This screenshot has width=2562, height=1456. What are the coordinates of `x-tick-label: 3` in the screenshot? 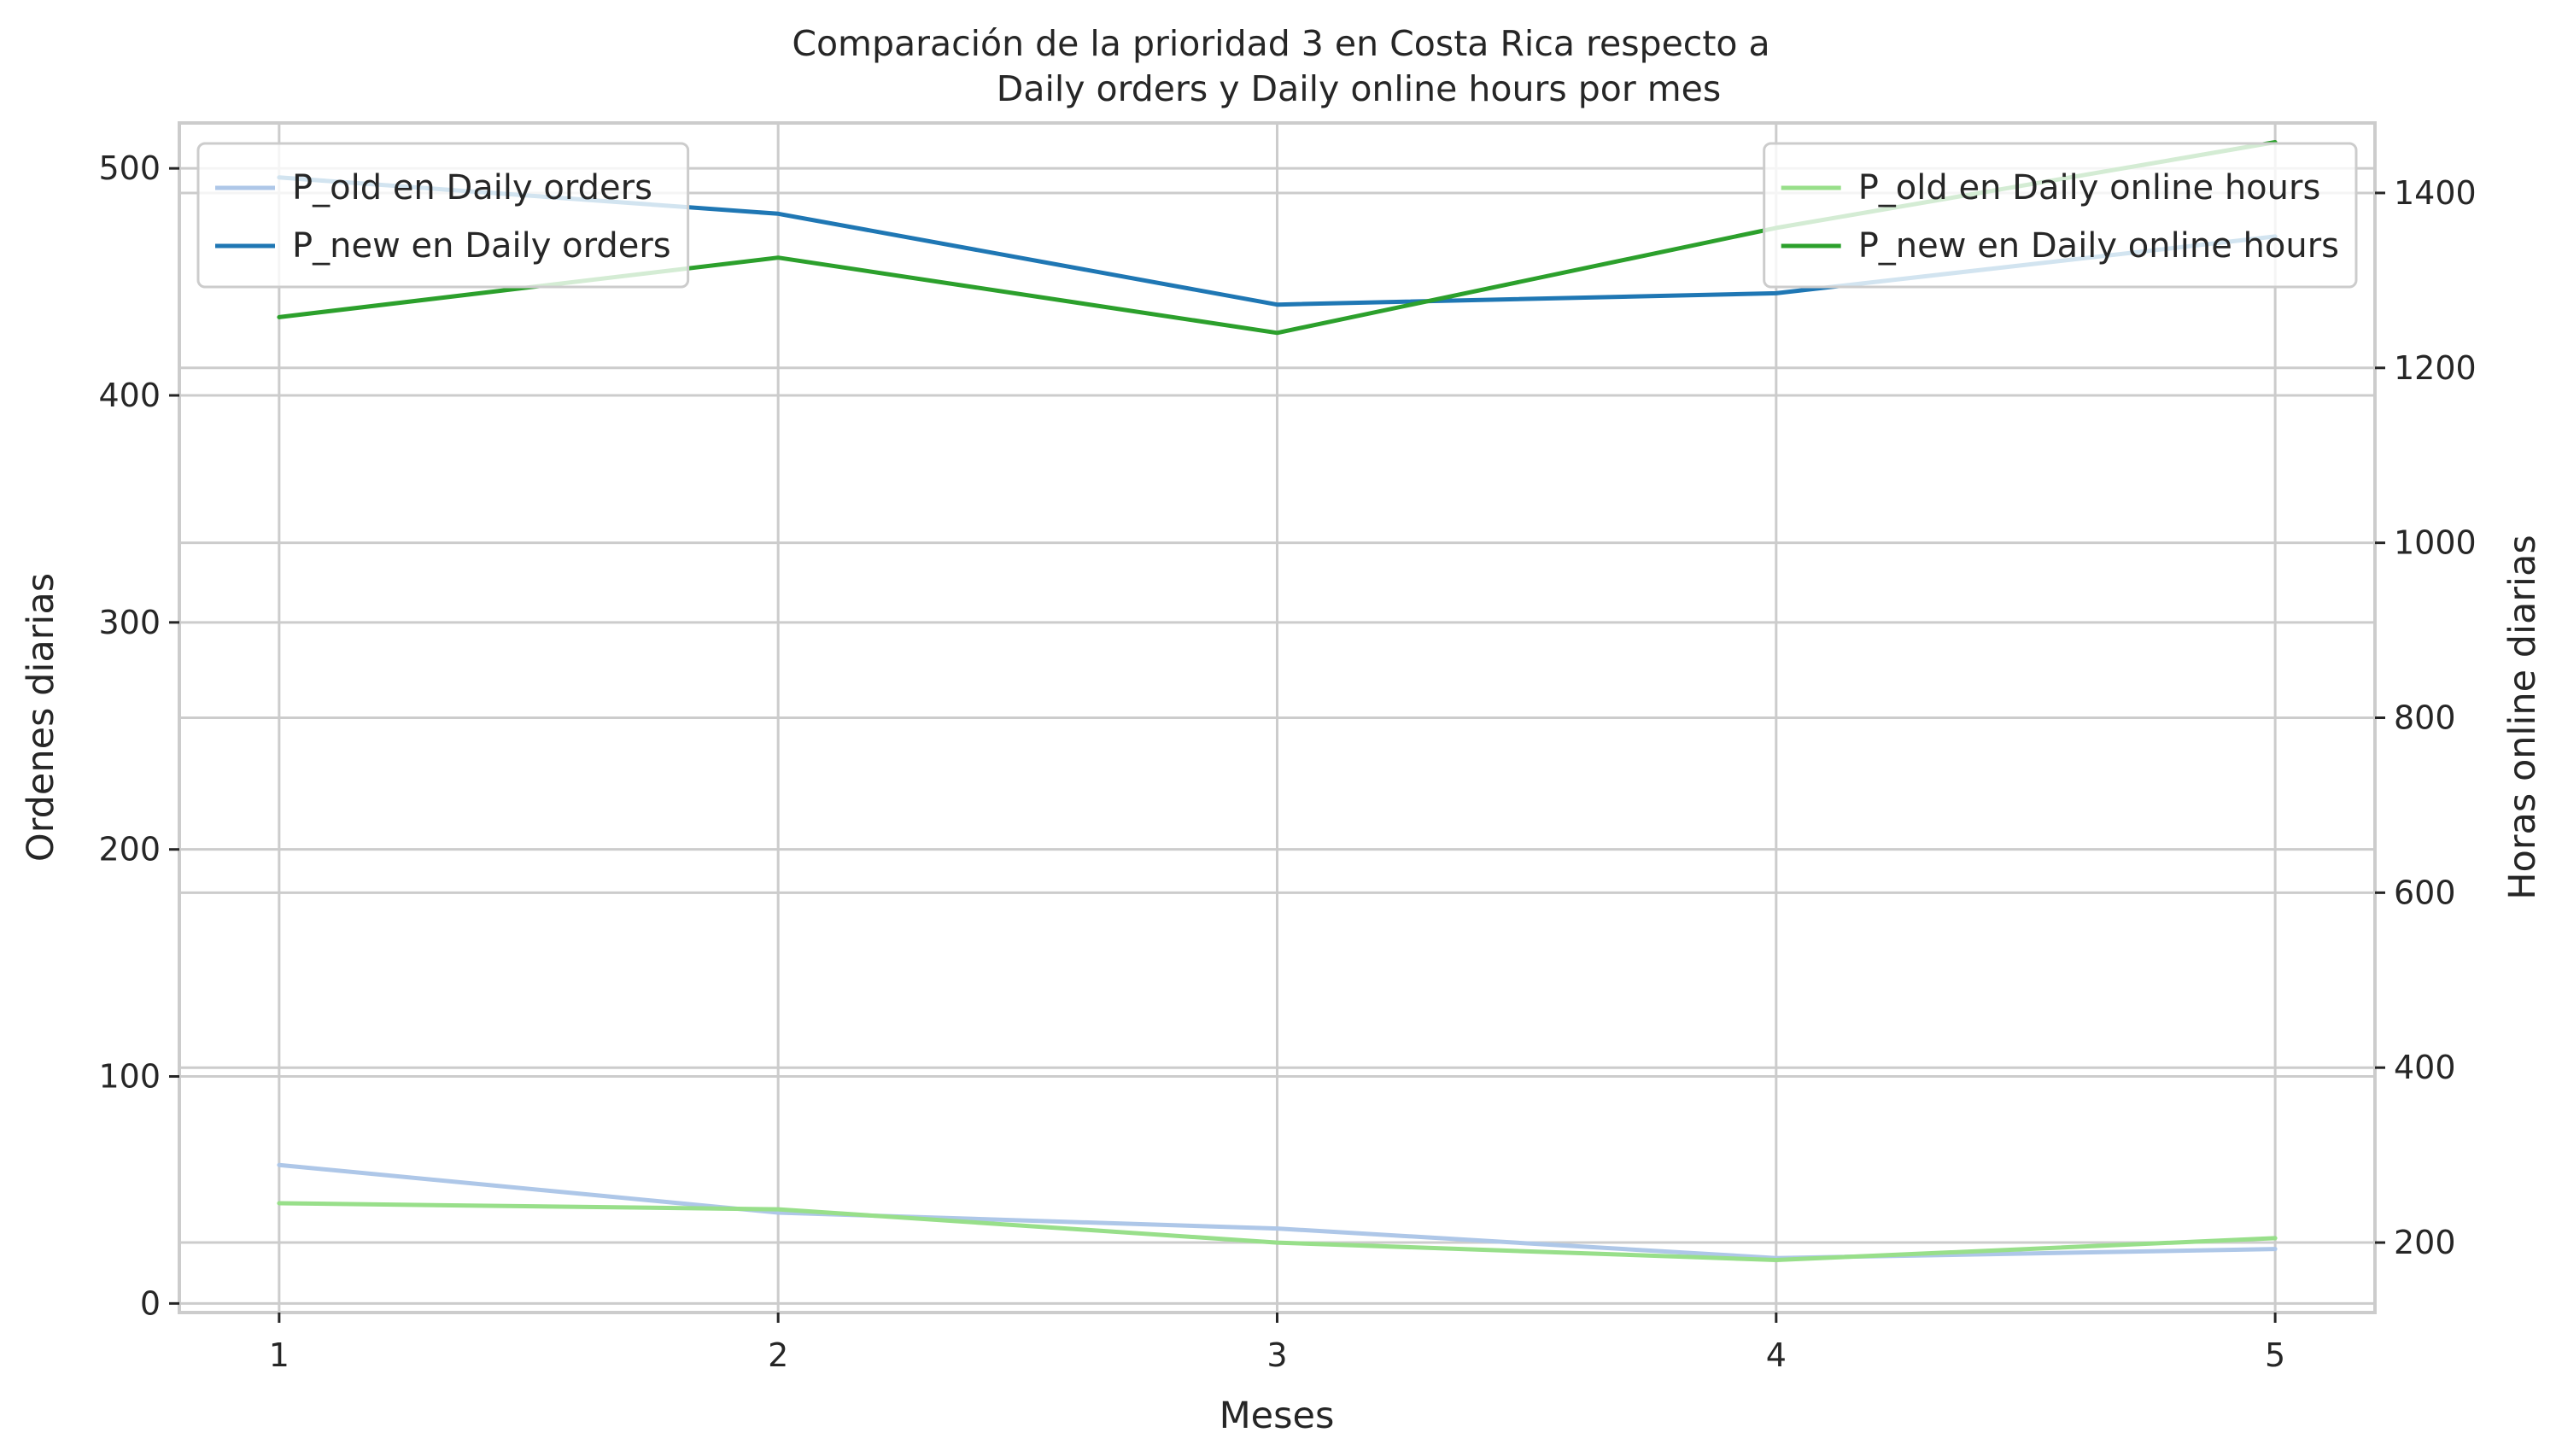 It's located at (1276, 1355).